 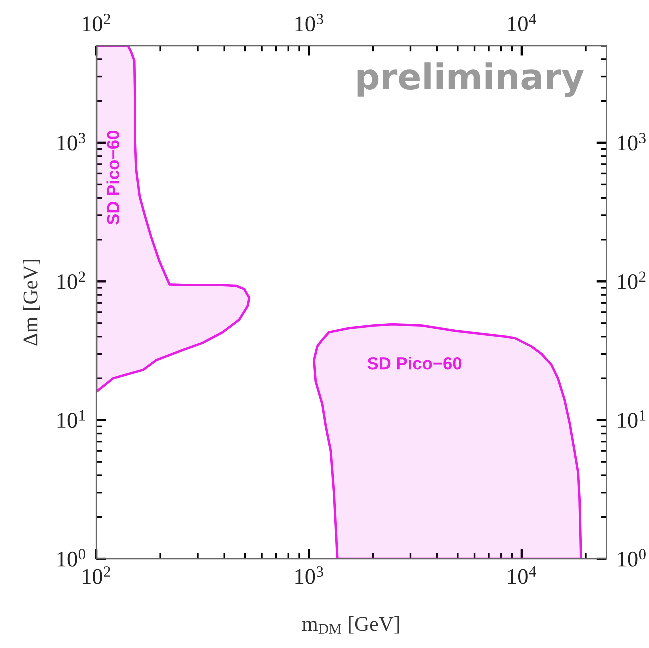 What do you see at coordinates (96, 575) in the screenshot?
I see `x-tick-label: 10$^{2}$` at bounding box center [96, 575].